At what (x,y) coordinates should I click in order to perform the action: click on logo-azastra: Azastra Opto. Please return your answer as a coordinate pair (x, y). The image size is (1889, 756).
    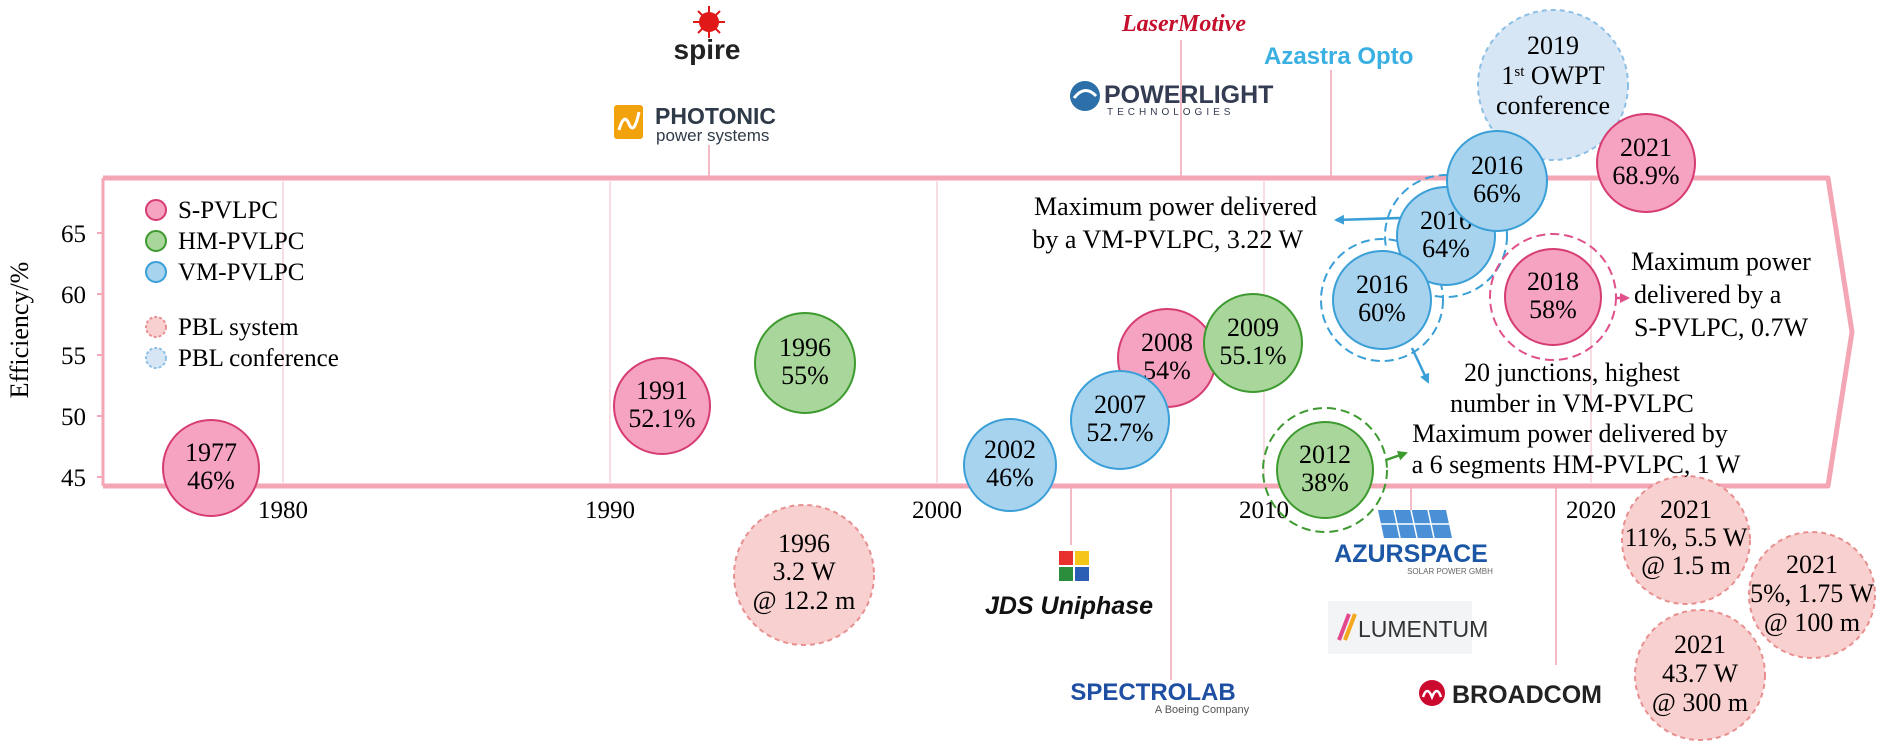
    Looking at the image, I should click on (1338, 56).